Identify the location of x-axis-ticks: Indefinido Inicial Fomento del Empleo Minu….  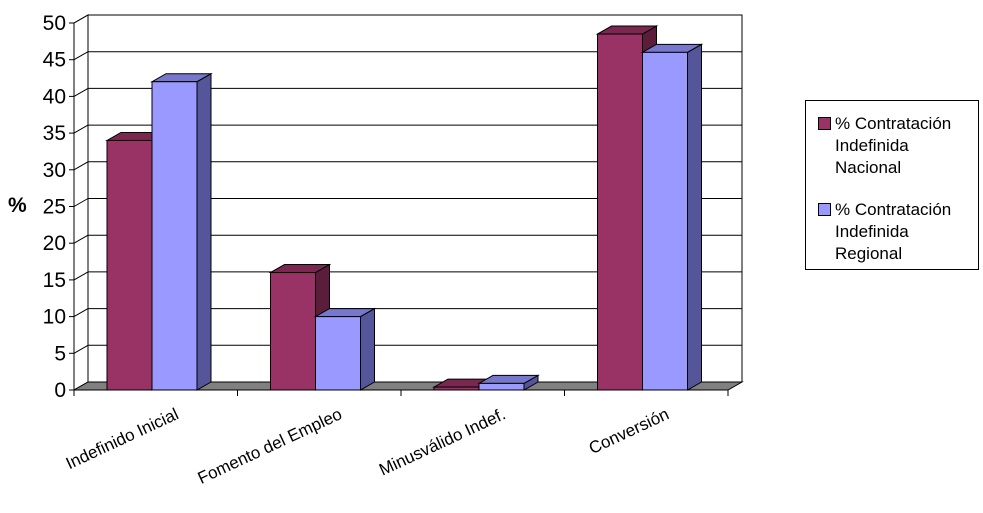
(396, 439).